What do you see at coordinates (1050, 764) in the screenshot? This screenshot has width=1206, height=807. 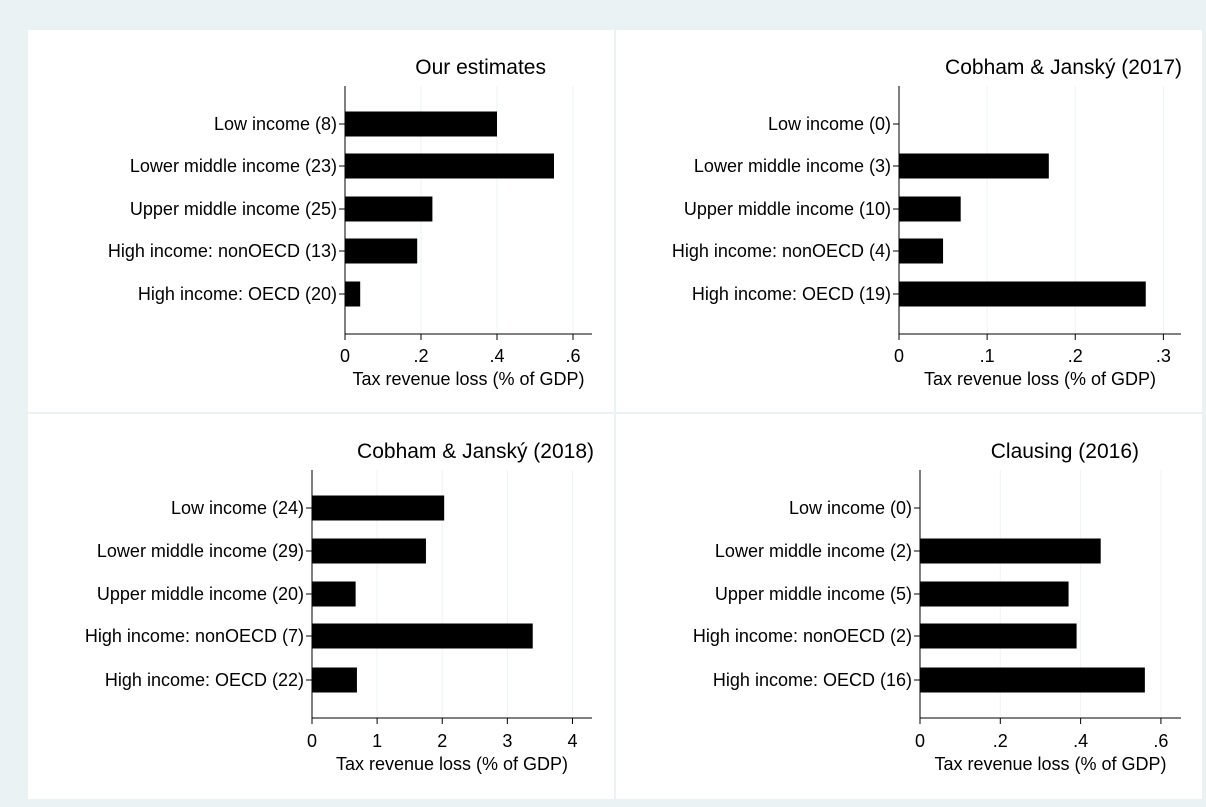 I see `panel-4-x-axis-title: Tax revenue loss (% of GDP)` at bounding box center [1050, 764].